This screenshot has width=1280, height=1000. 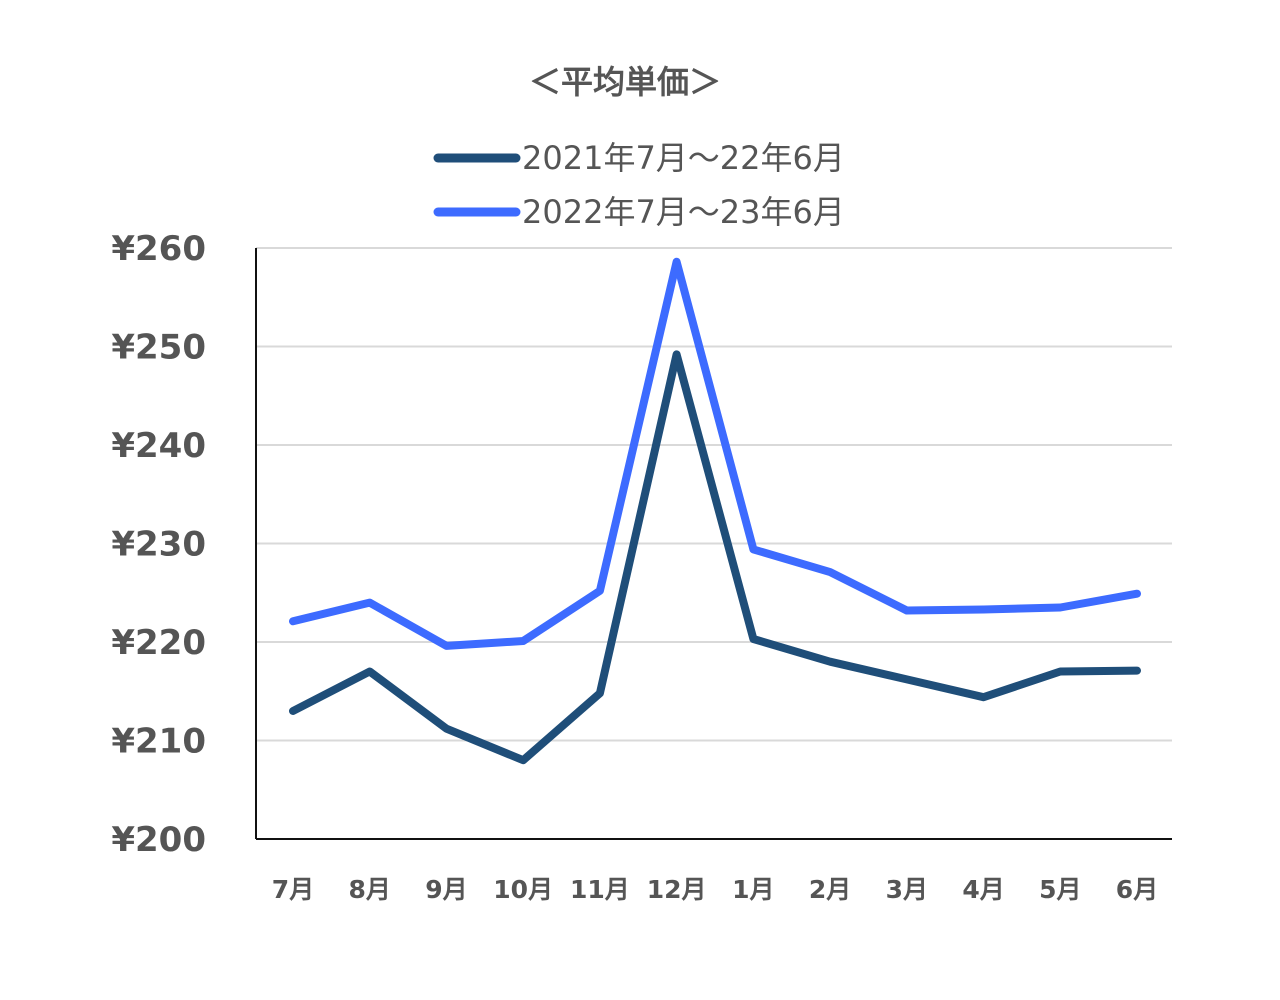 I want to click on x-tick-label: 12月, so click(x=677, y=889).